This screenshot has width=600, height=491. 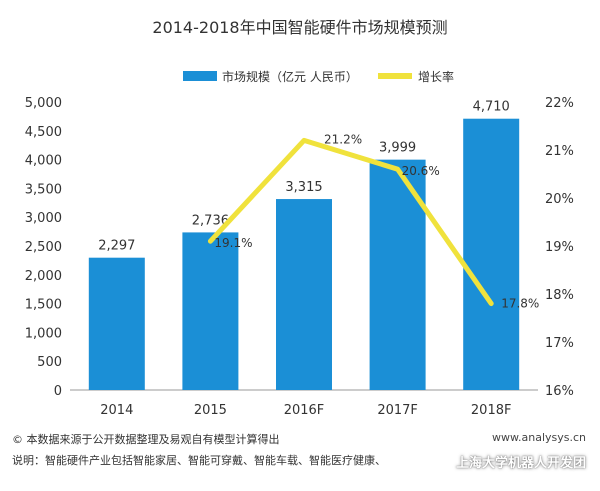 What do you see at coordinates (116, 323) in the screenshot?
I see `bar-2014` at bounding box center [116, 323].